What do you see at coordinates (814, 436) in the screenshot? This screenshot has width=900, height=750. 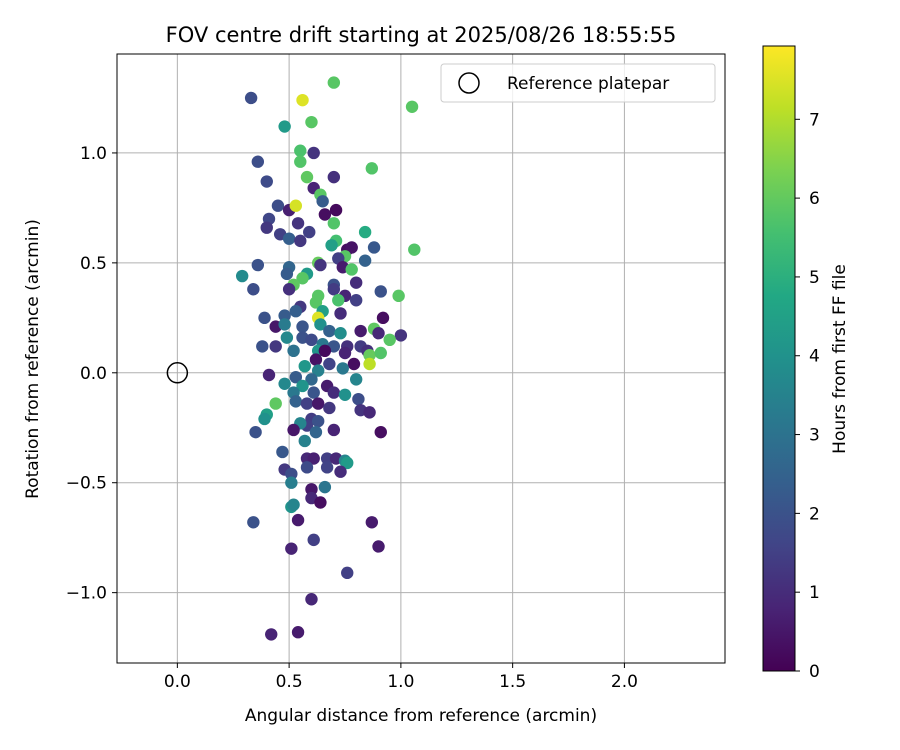 I see `colorbar-tick-label: 3` at bounding box center [814, 436].